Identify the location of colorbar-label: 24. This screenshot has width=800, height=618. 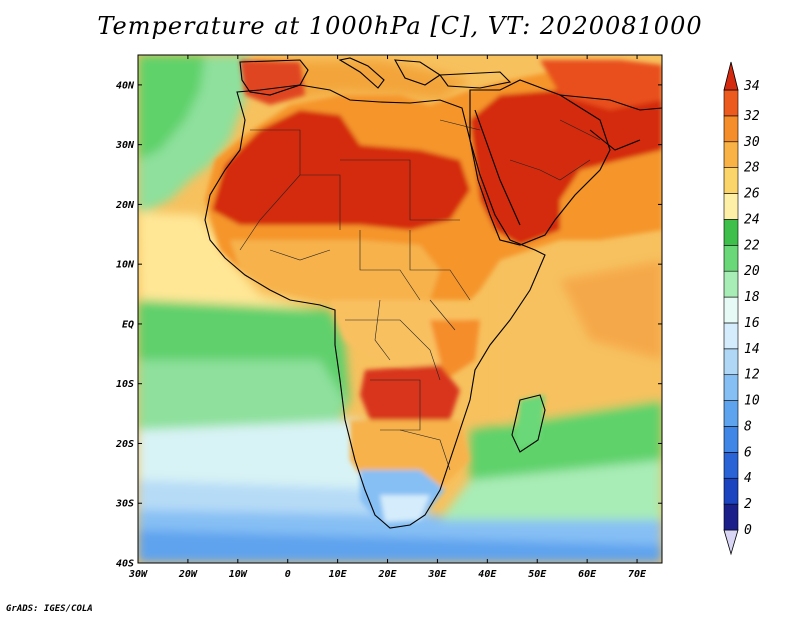
(752, 219).